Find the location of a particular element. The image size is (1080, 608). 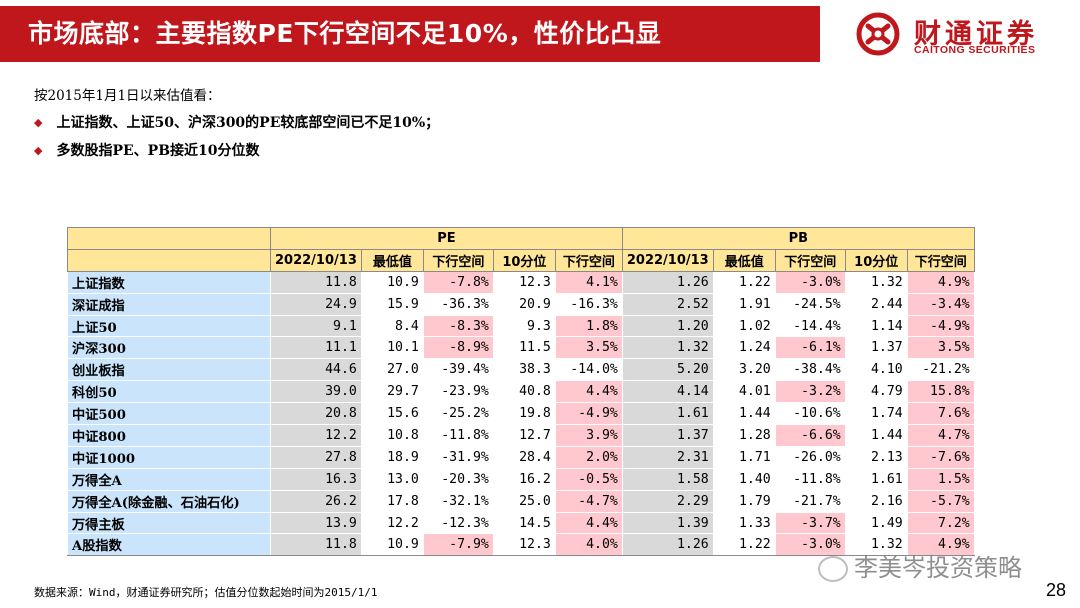

index-name-cell: 万得全A(除金融、石油石化) is located at coordinates (169, 501).